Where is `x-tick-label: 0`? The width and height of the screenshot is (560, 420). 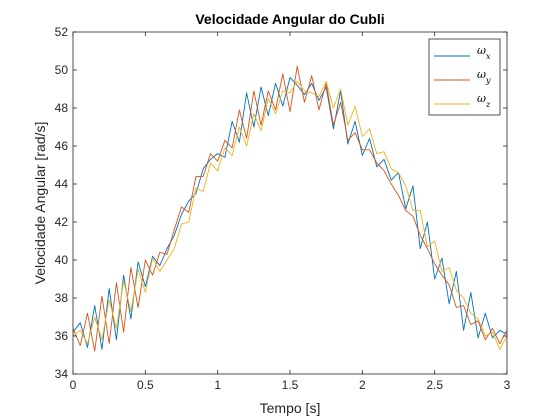 x-tick-label: 0 is located at coordinates (73, 385).